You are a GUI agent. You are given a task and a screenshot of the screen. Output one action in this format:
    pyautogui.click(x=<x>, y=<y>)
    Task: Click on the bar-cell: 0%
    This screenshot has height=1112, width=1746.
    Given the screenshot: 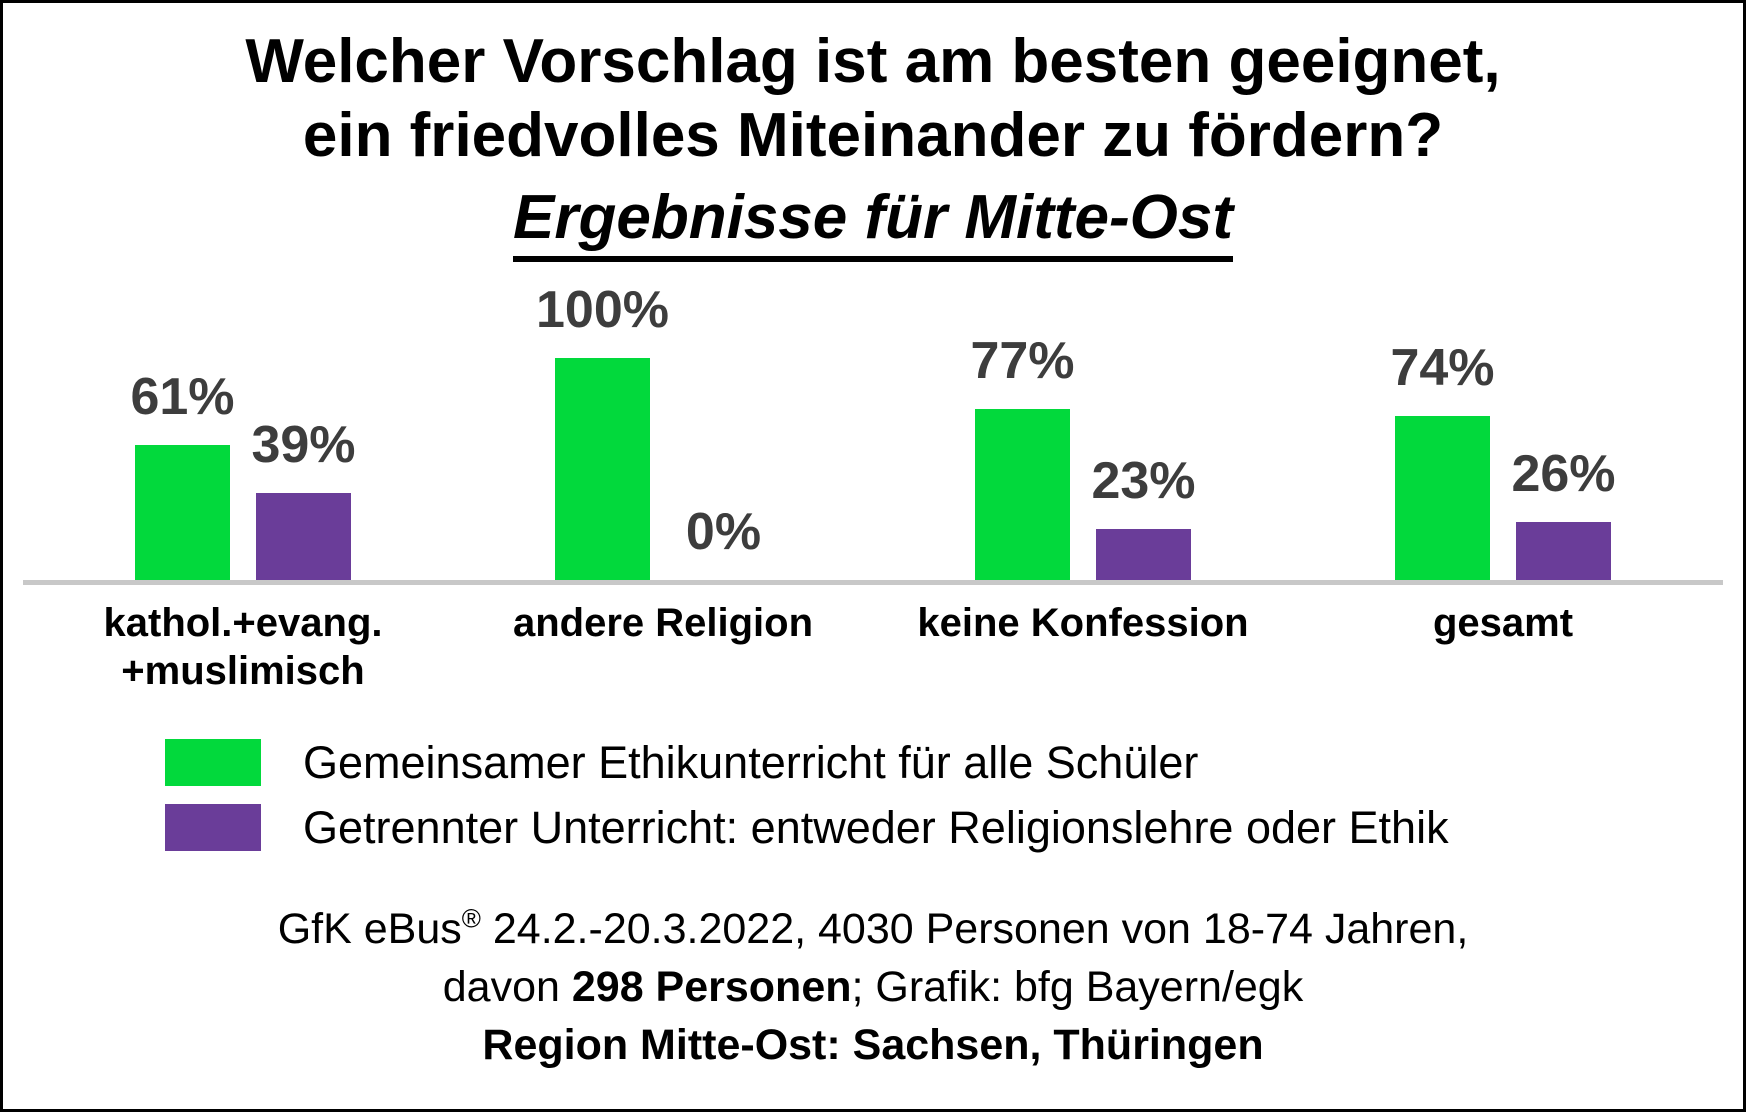 What is the action you would take?
    pyautogui.click(x=723, y=424)
    